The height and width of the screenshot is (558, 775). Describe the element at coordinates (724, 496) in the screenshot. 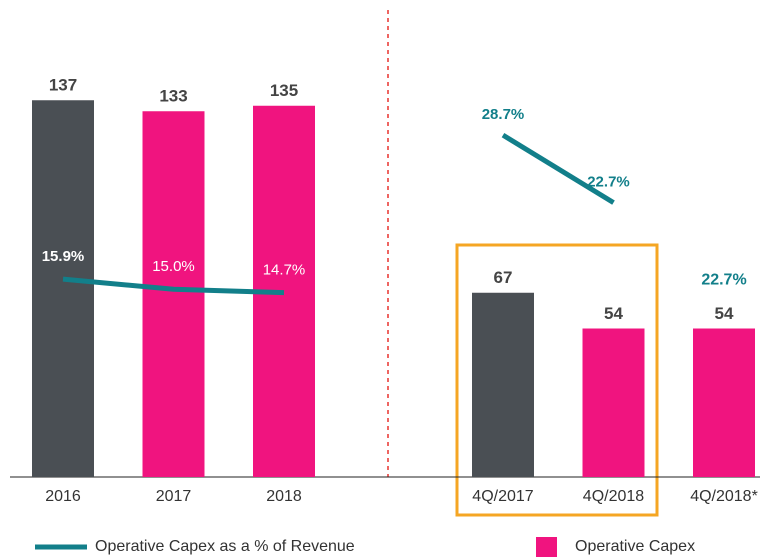

I see `x-tick-label: 4Q/2018*` at that location.